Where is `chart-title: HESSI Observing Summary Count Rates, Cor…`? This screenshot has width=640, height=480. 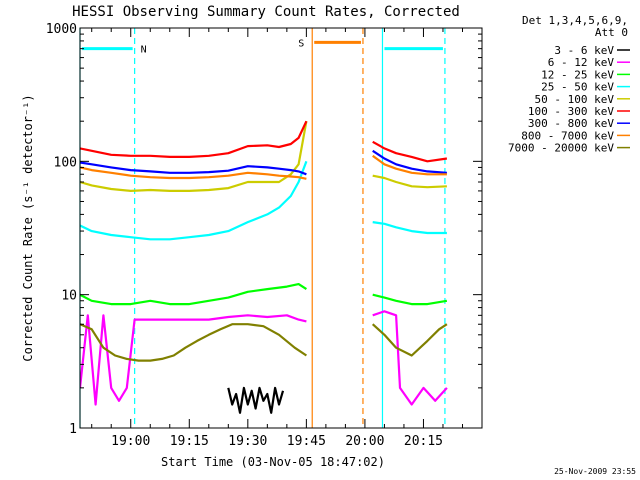 chart-title: HESSI Observing Summary Count Rates, Cor… is located at coordinates (266, 12).